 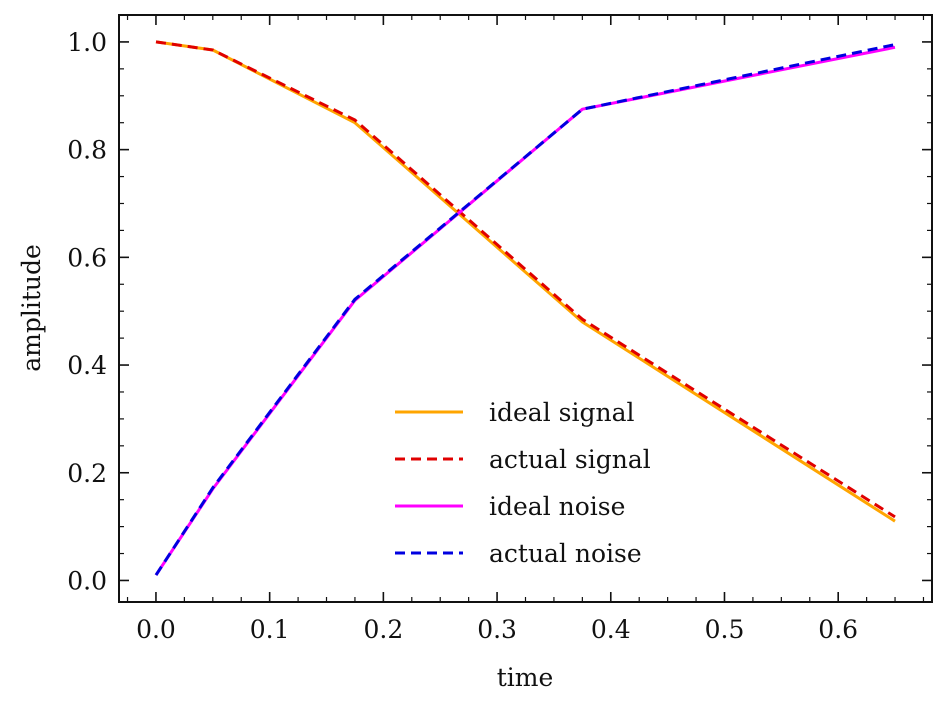 What do you see at coordinates (87, 42) in the screenshot?
I see `y-tick-label: 1.0` at bounding box center [87, 42].